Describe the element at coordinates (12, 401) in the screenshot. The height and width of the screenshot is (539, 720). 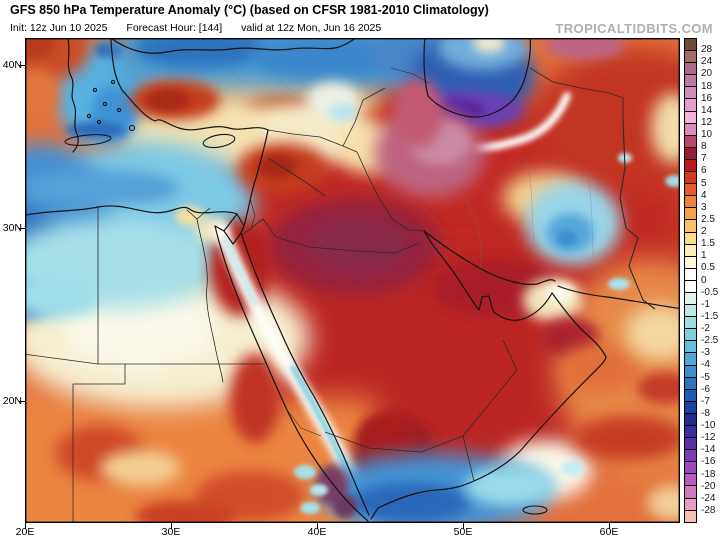
I see `lat-axis-label: 20N` at that location.